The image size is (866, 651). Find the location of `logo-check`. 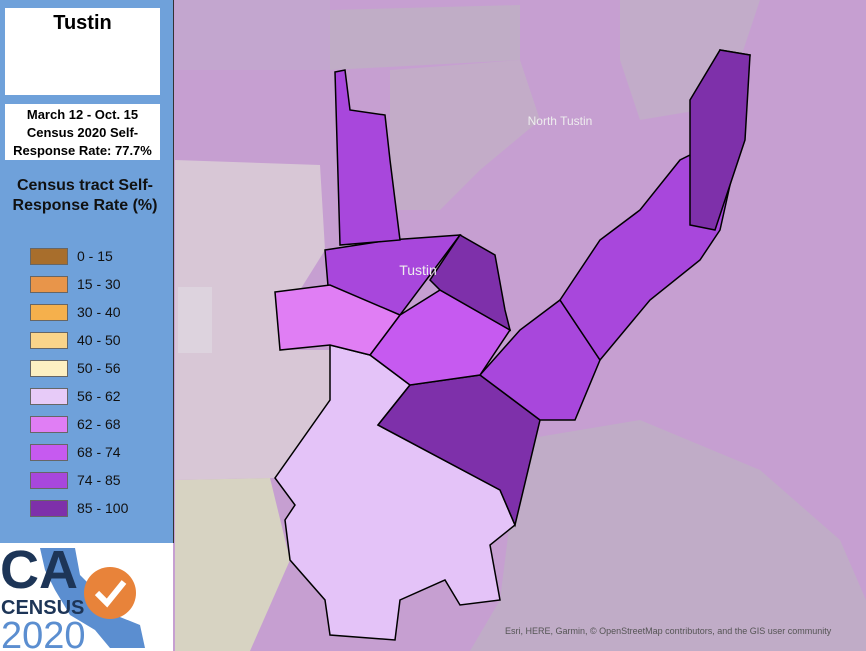

logo-check is located at coordinates (110, 594).